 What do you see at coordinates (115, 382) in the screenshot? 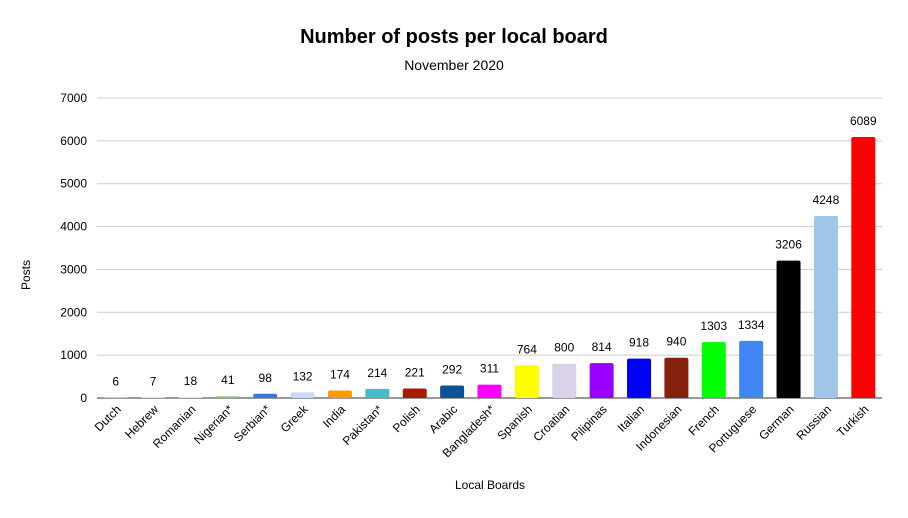
I see `data-label: 6` at bounding box center [115, 382].